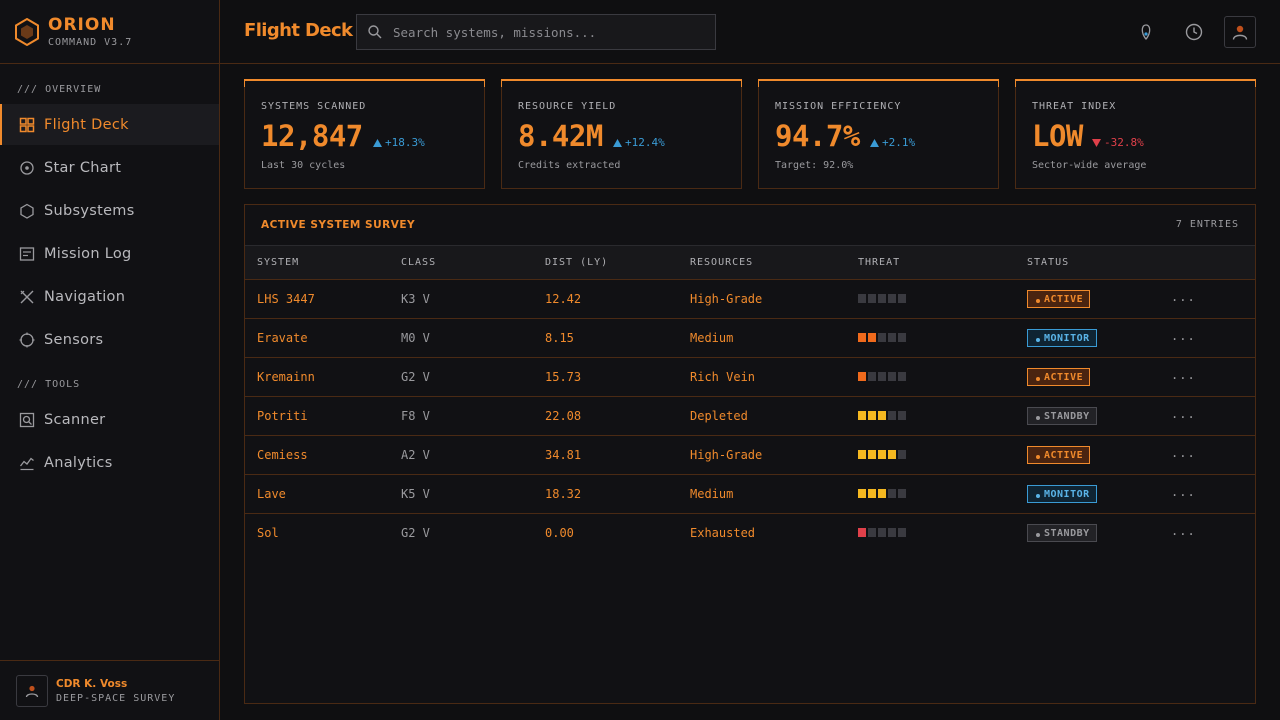 This screenshot has width=1280, height=720. I want to click on search-input, so click(543, 32).